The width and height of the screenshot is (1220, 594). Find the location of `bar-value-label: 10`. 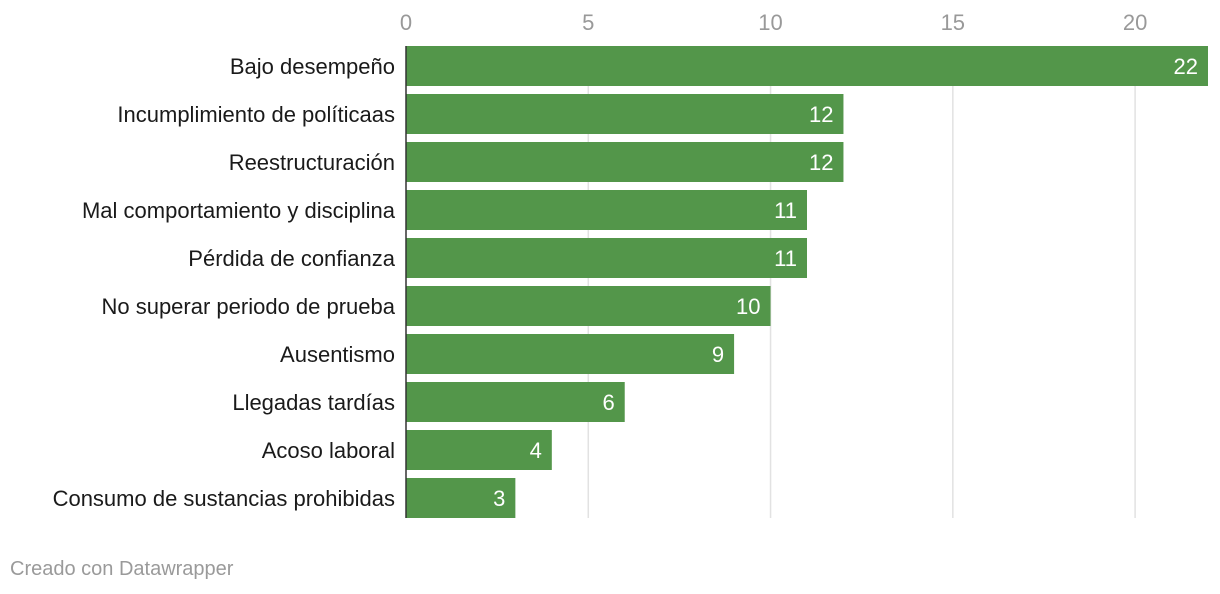

bar-value-label: 10 is located at coordinates (748, 306).